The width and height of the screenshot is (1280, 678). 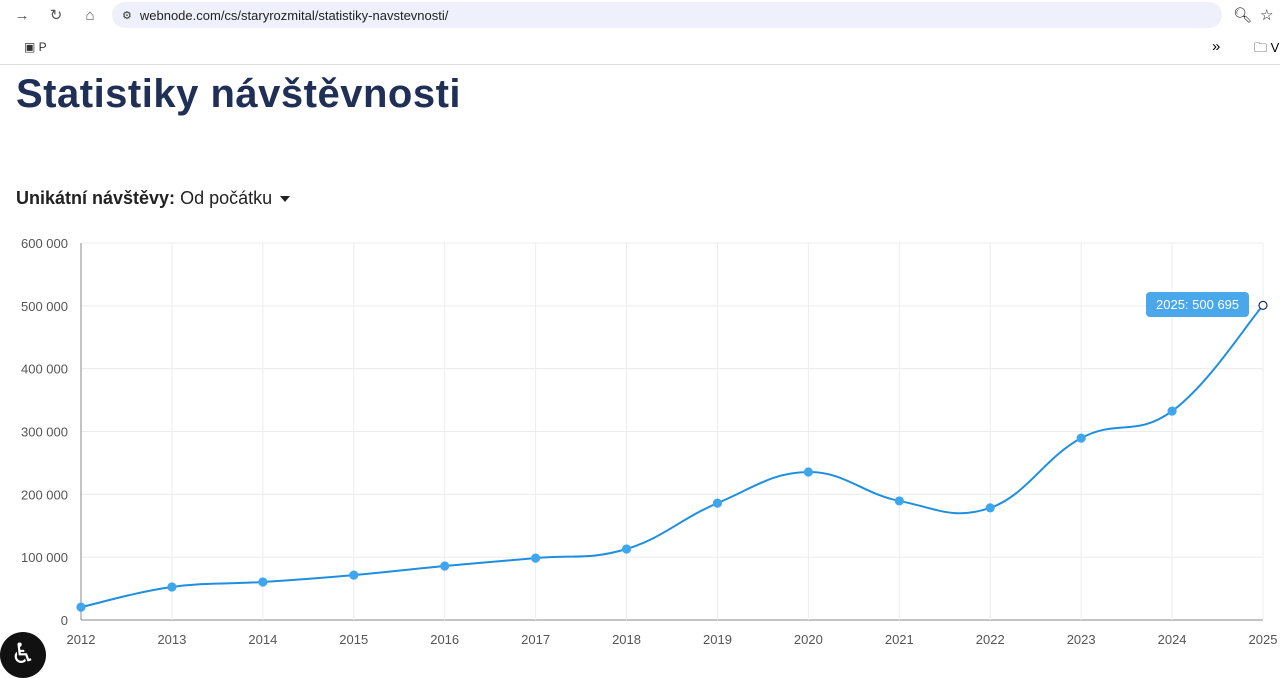 I want to click on x-tick-label: 2023, so click(x=1081, y=639).